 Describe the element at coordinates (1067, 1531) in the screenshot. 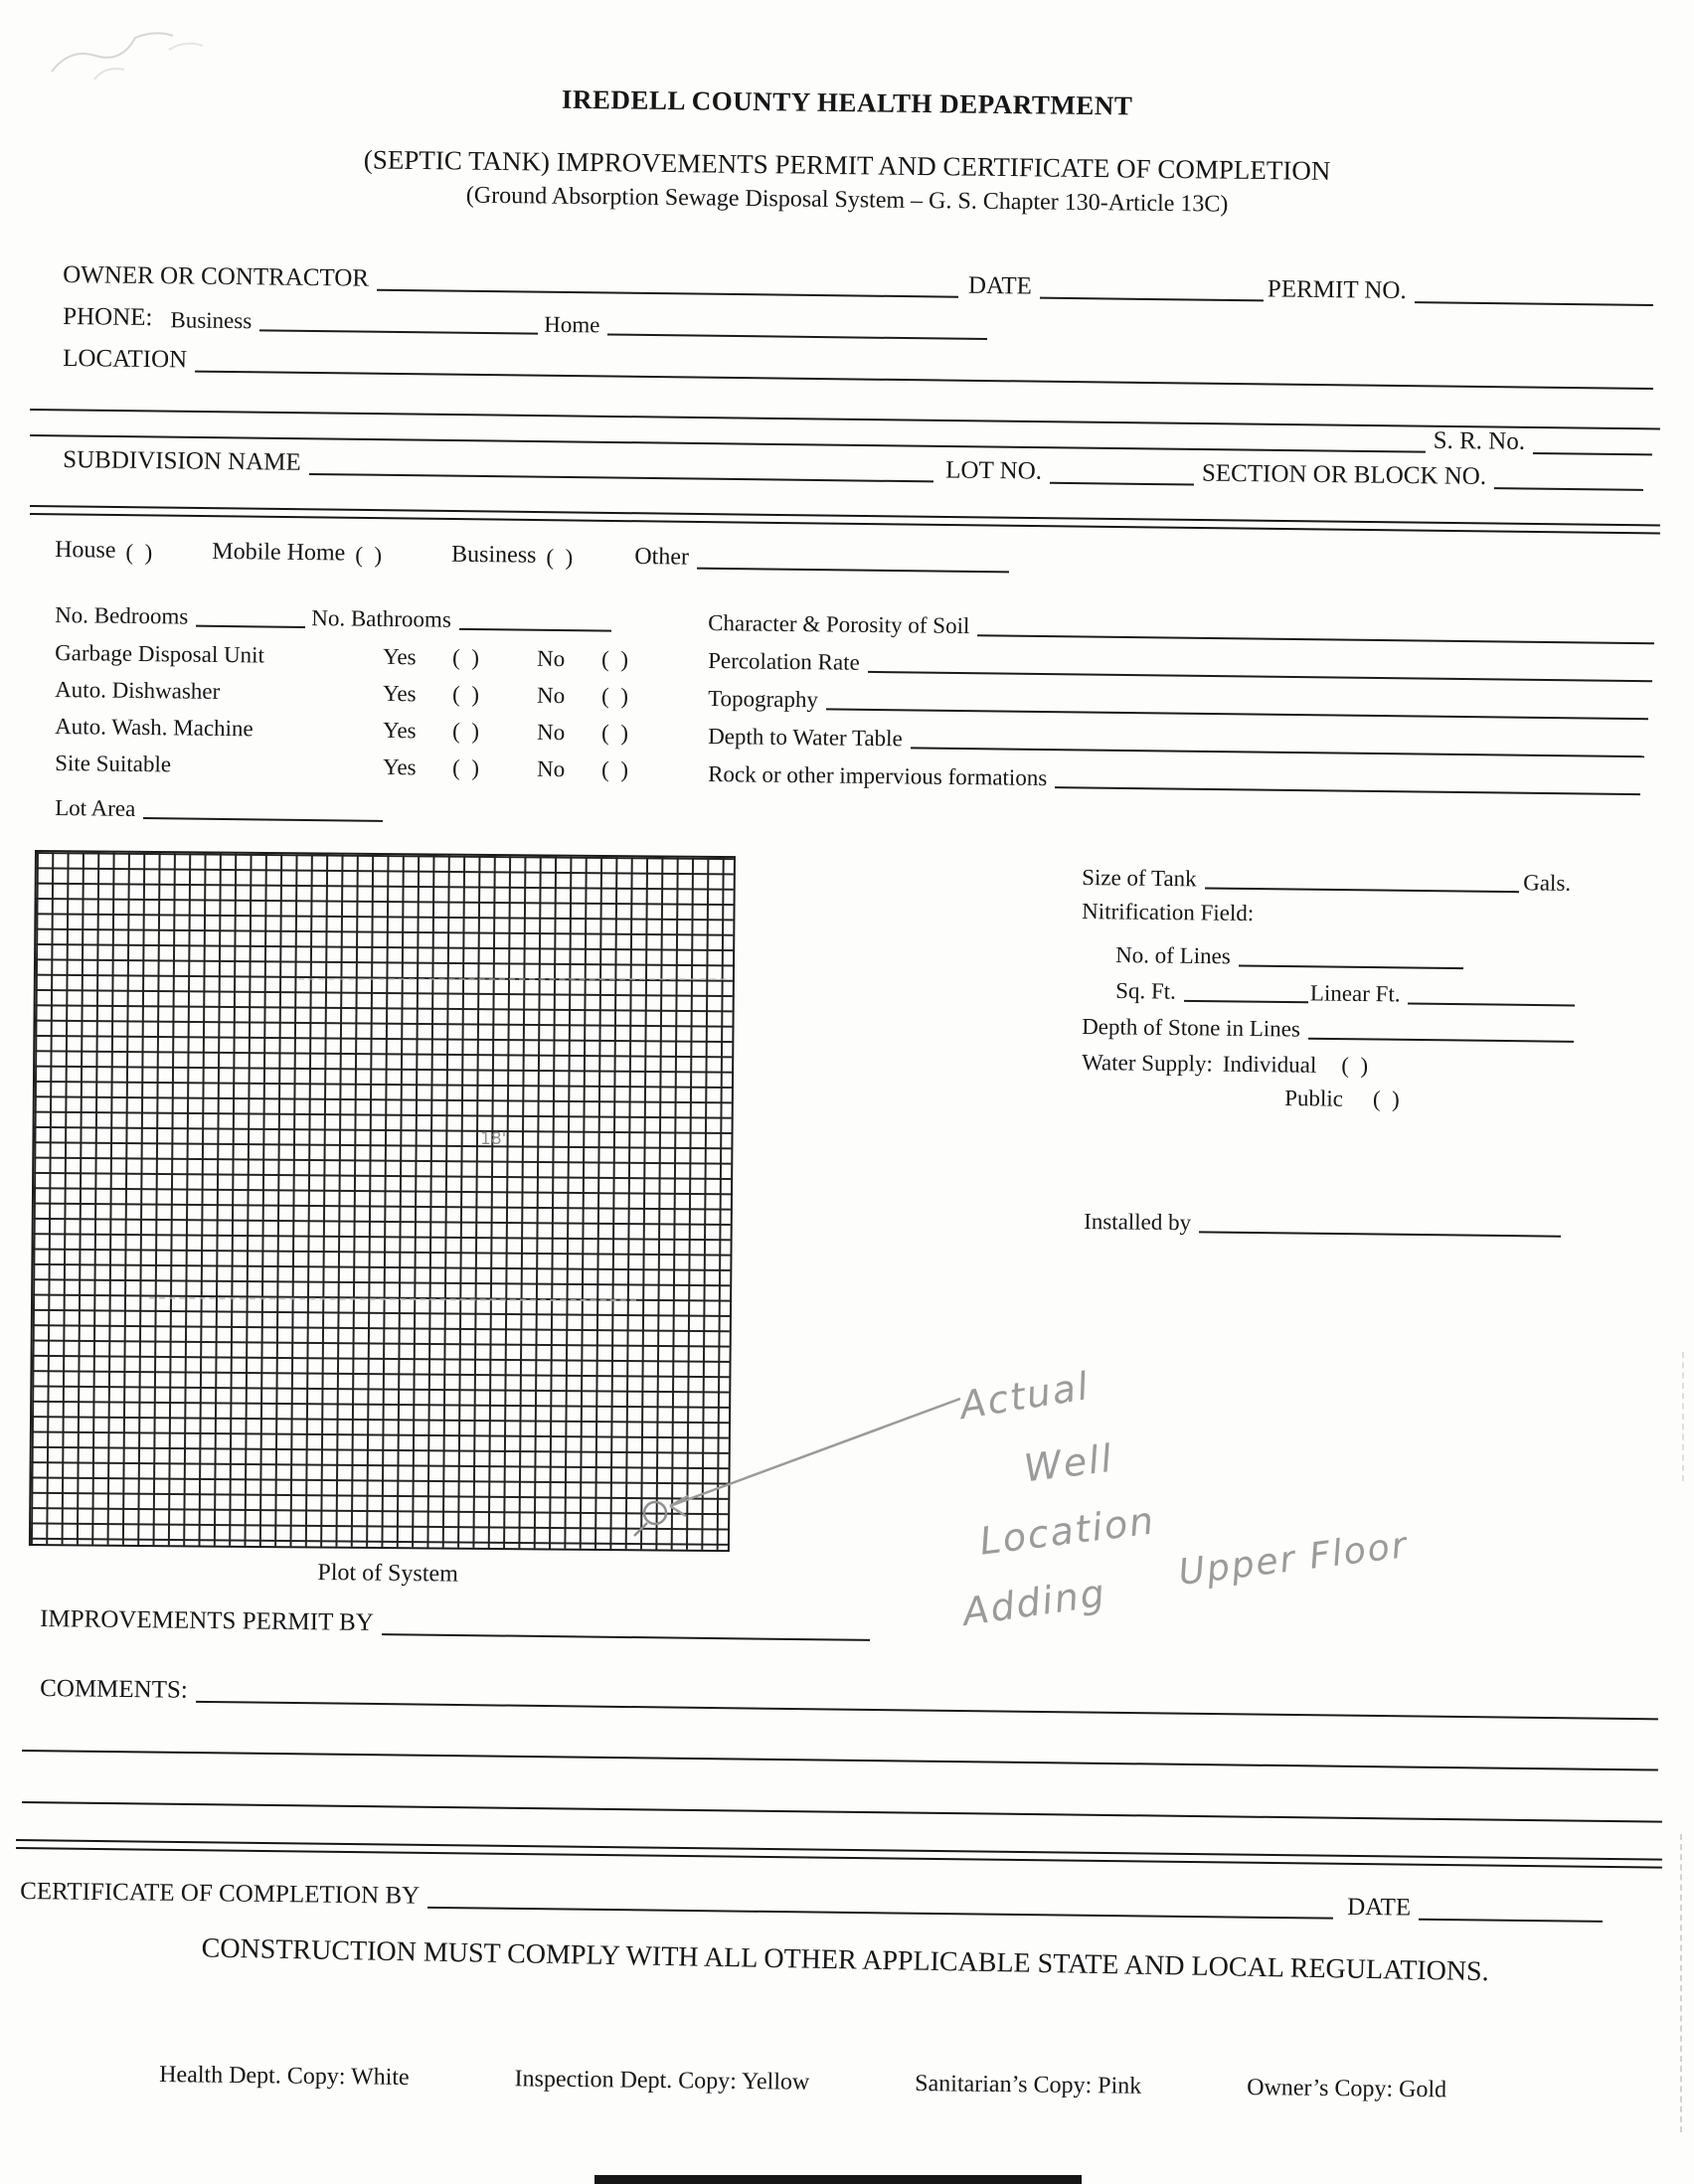

I see `handwriting-location: Location` at that location.